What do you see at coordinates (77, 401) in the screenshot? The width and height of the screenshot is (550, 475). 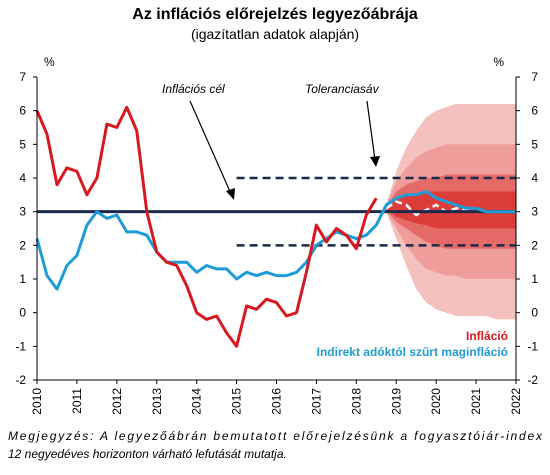 I see `x-tick-label: 2011` at bounding box center [77, 401].